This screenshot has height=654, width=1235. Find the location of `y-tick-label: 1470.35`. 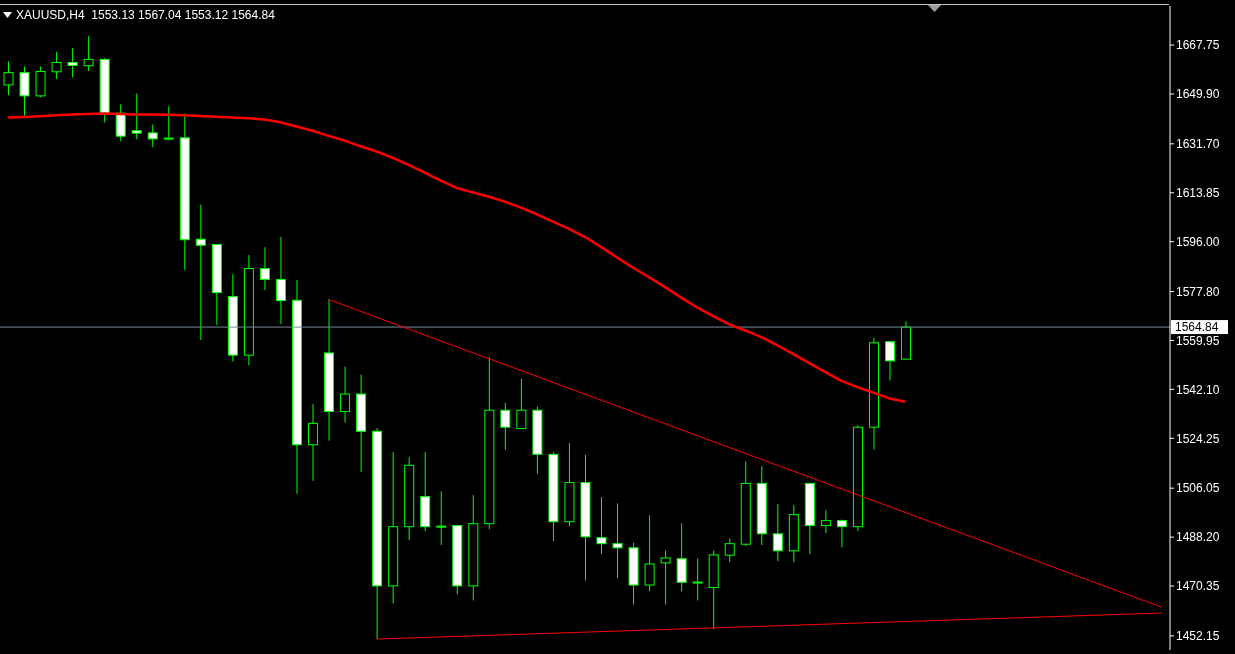

y-tick-label: 1470.35 is located at coordinates (1198, 586).